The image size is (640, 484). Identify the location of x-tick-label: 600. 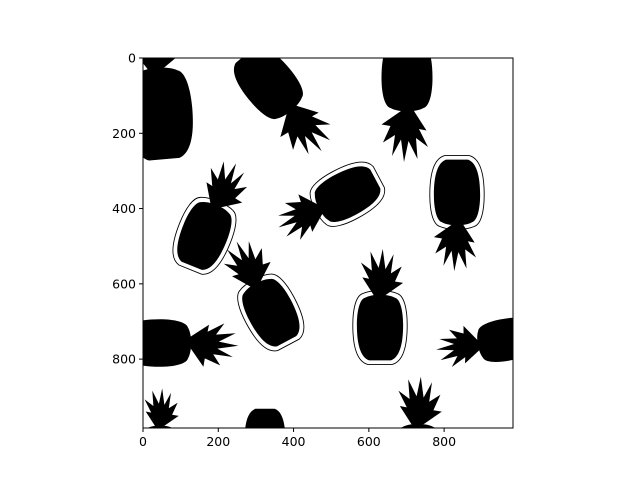
(369, 441).